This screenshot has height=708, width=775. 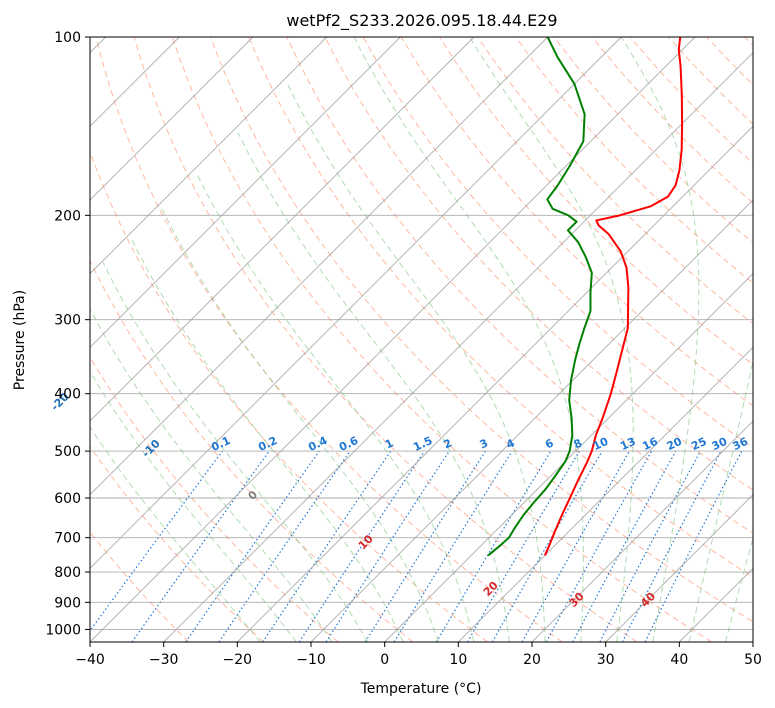 I want to click on y-tick-label: 800, so click(x=67, y=573).